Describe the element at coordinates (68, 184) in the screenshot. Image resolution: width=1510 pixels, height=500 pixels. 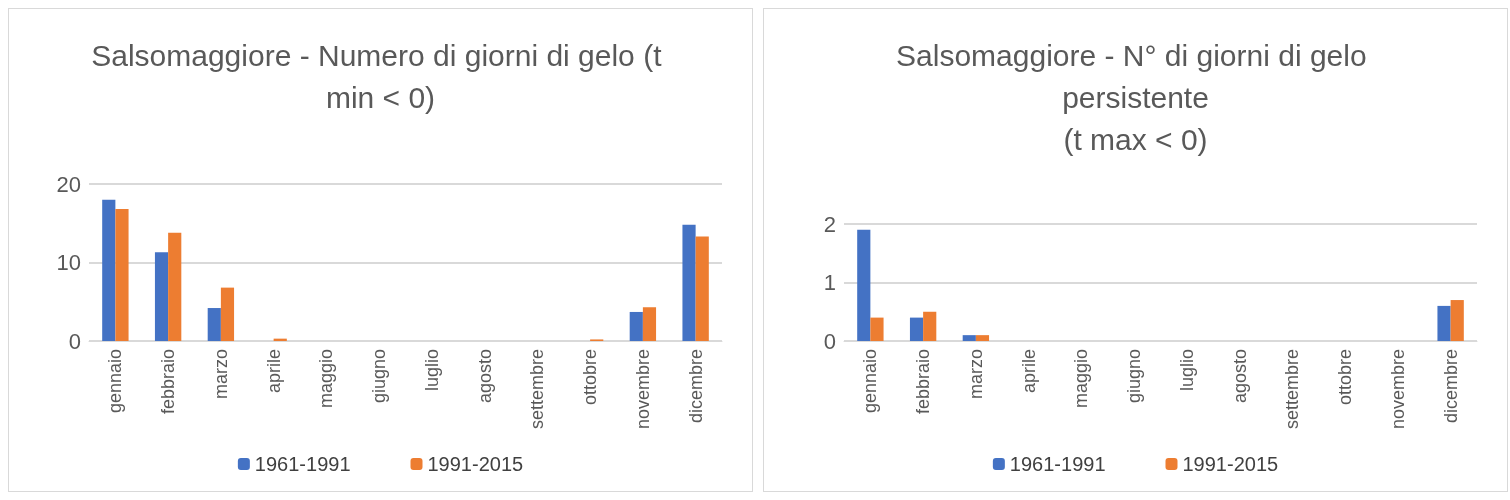
I see `y-tick-label: 20` at that location.